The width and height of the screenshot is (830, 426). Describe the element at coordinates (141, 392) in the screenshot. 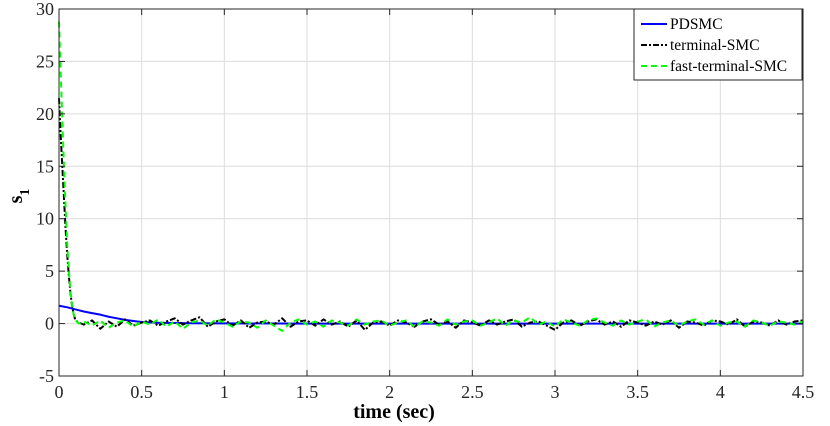

I see `x-tick-label: 0.5` at that location.